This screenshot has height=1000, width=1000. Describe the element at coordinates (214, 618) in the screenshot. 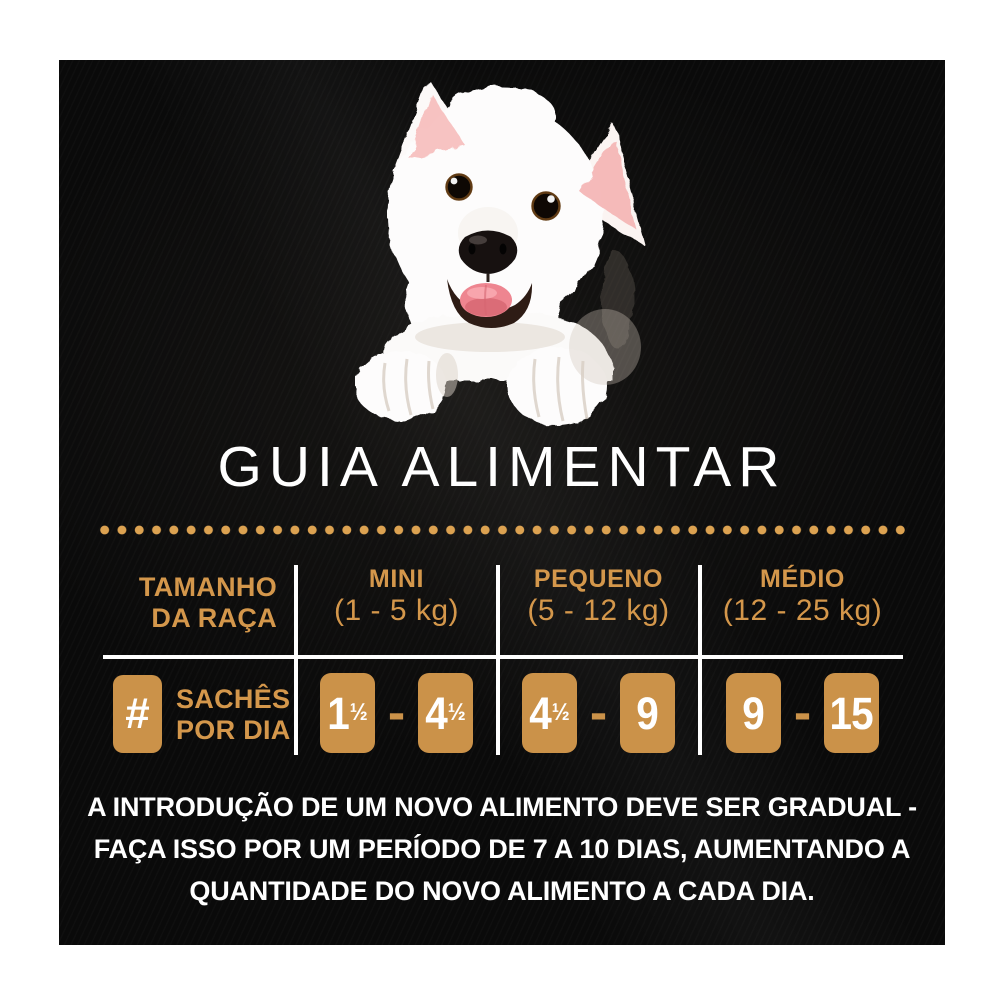

I see `row-header-line2: DA RAÇA` at that location.